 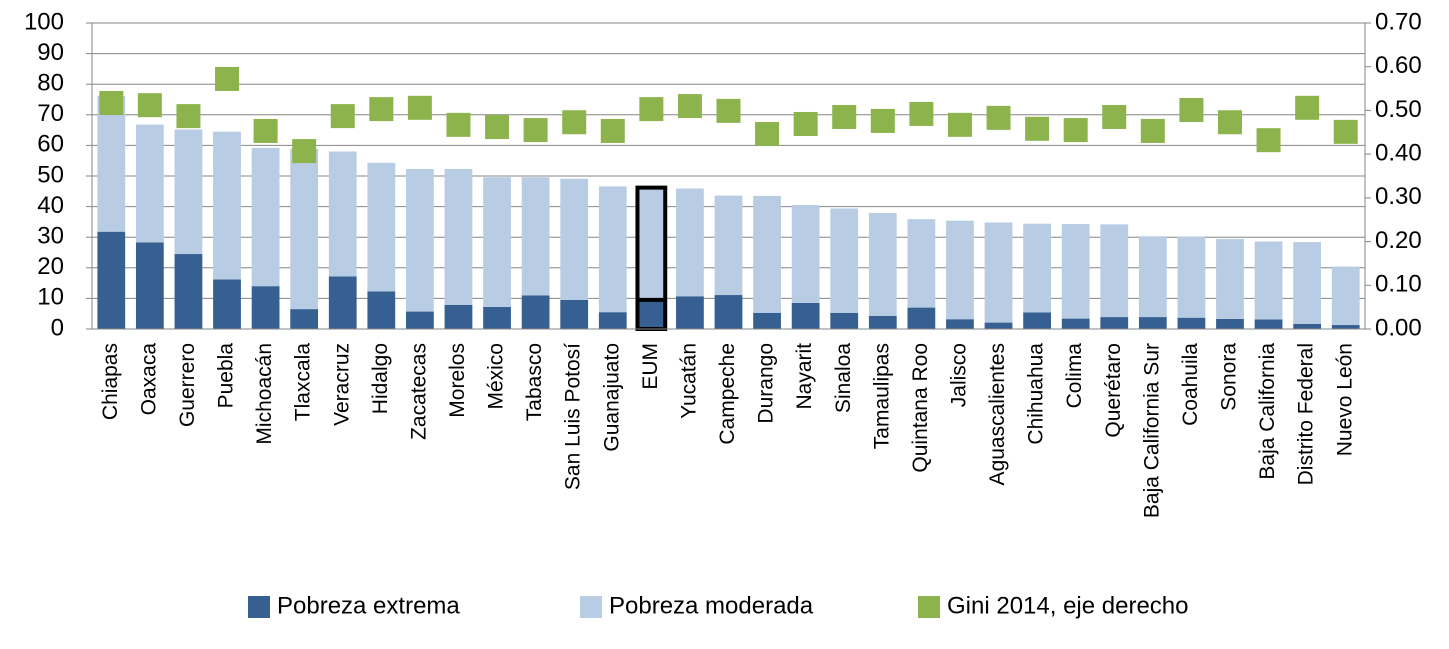 I want to click on x-tick-label: México, so click(x=496, y=376).